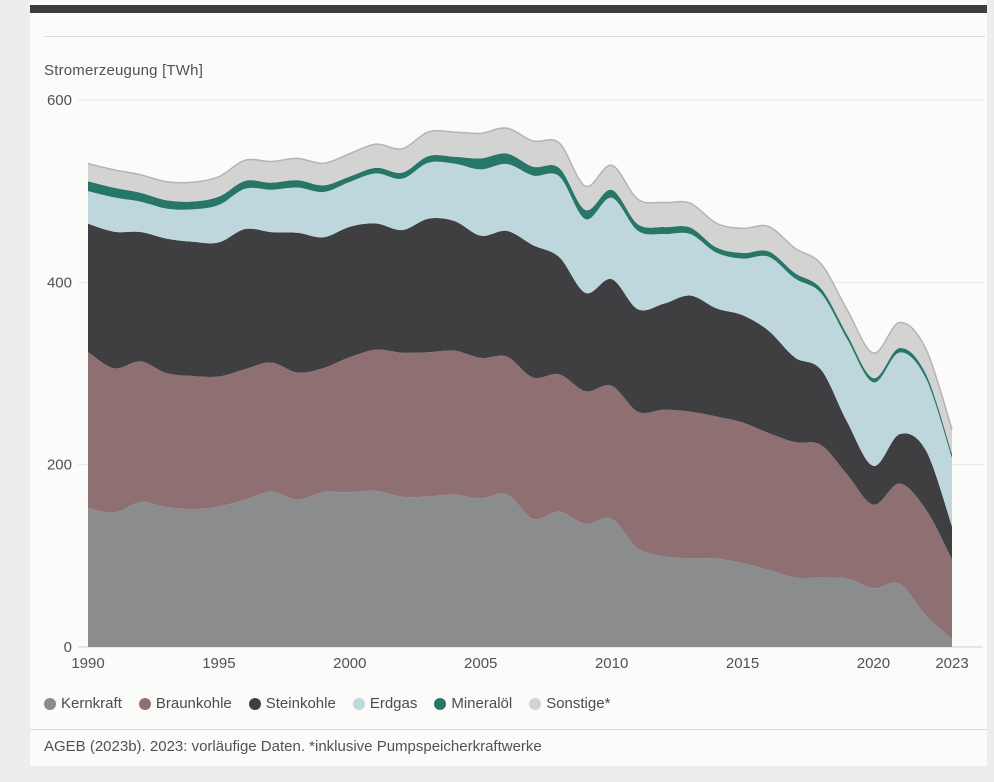 The height and width of the screenshot is (782, 994). Describe the element at coordinates (218, 663) in the screenshot. I see `x-tick-label: 1995` at that location.